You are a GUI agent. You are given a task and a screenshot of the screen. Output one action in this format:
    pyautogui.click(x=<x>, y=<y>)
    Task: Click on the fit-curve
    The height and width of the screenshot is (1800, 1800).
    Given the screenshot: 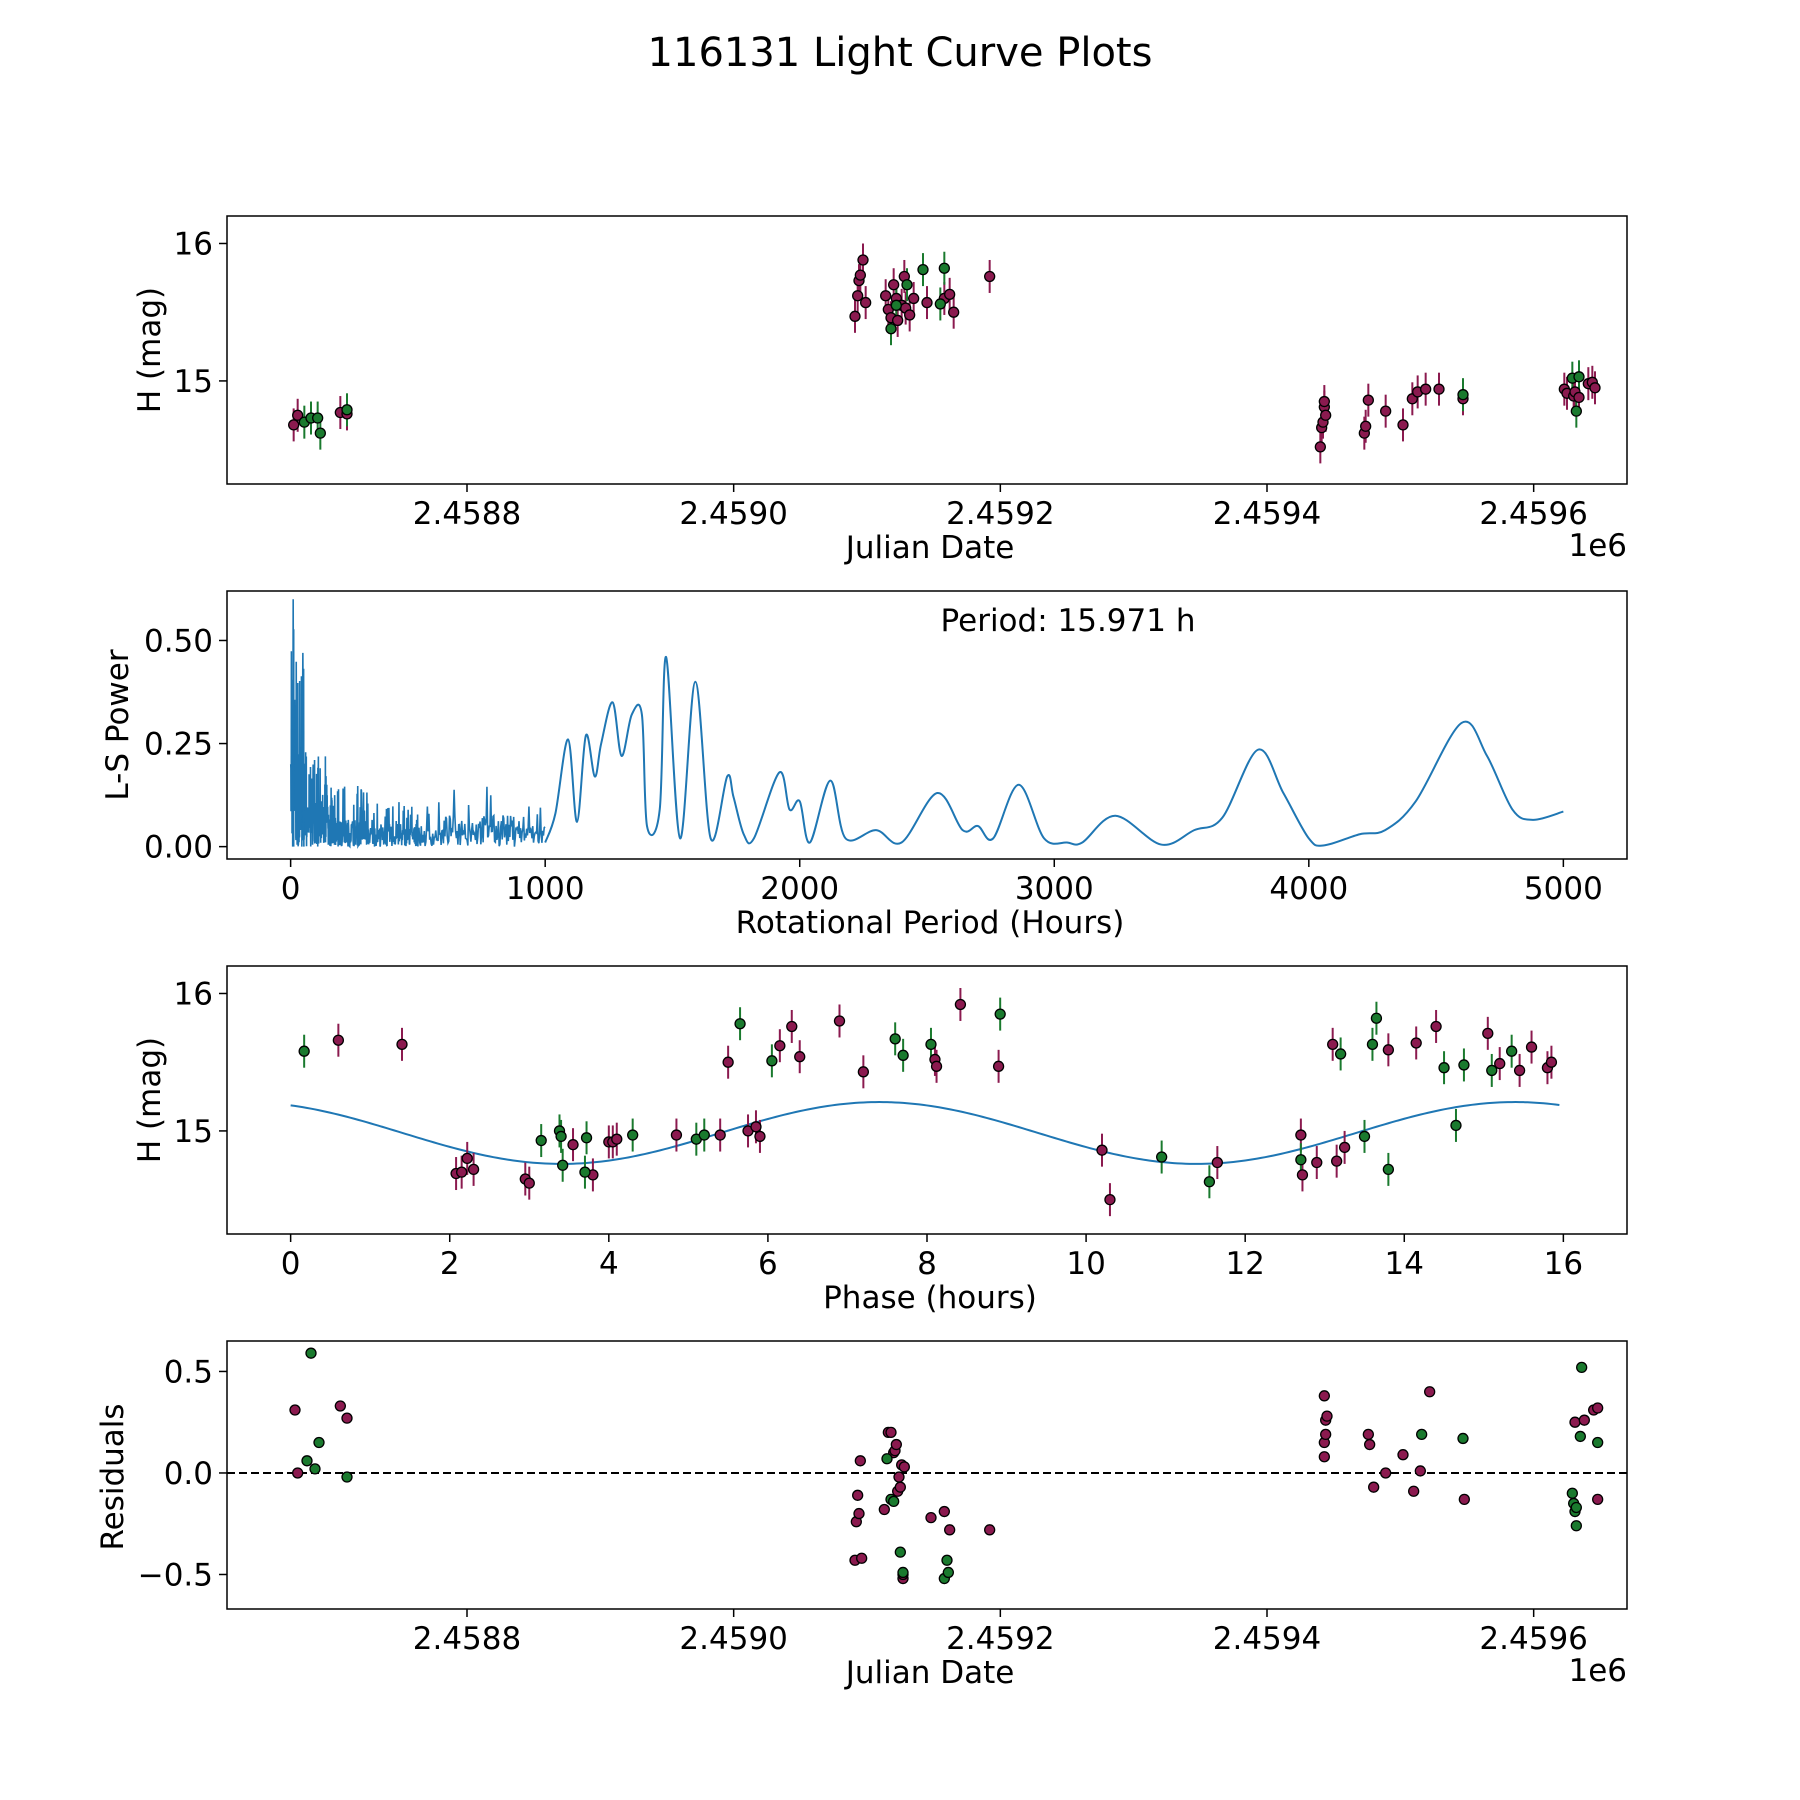 What is the action you would take?
    pyautogui.click(x=925, y=1133)
    